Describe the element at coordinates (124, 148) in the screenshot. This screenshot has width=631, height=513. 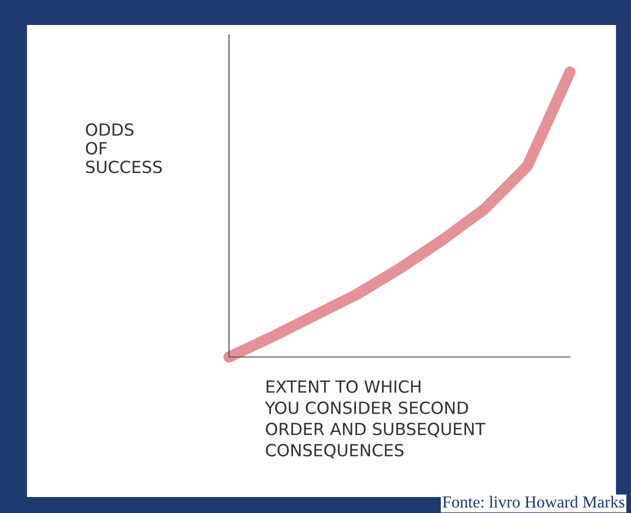
I see `y-axis-title: ODDS OF SUCCESS` at that location.